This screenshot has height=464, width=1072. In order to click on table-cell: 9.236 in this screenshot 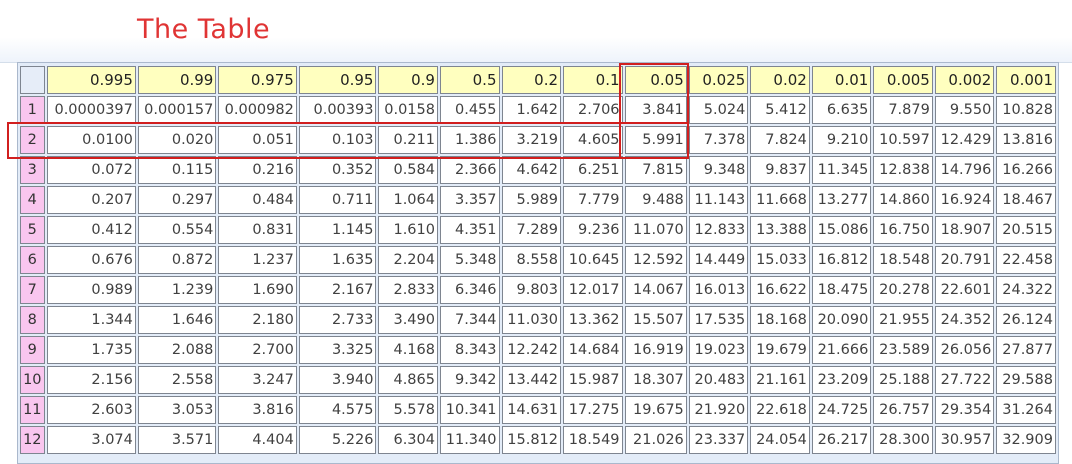, I will do `click(593, 230)`.